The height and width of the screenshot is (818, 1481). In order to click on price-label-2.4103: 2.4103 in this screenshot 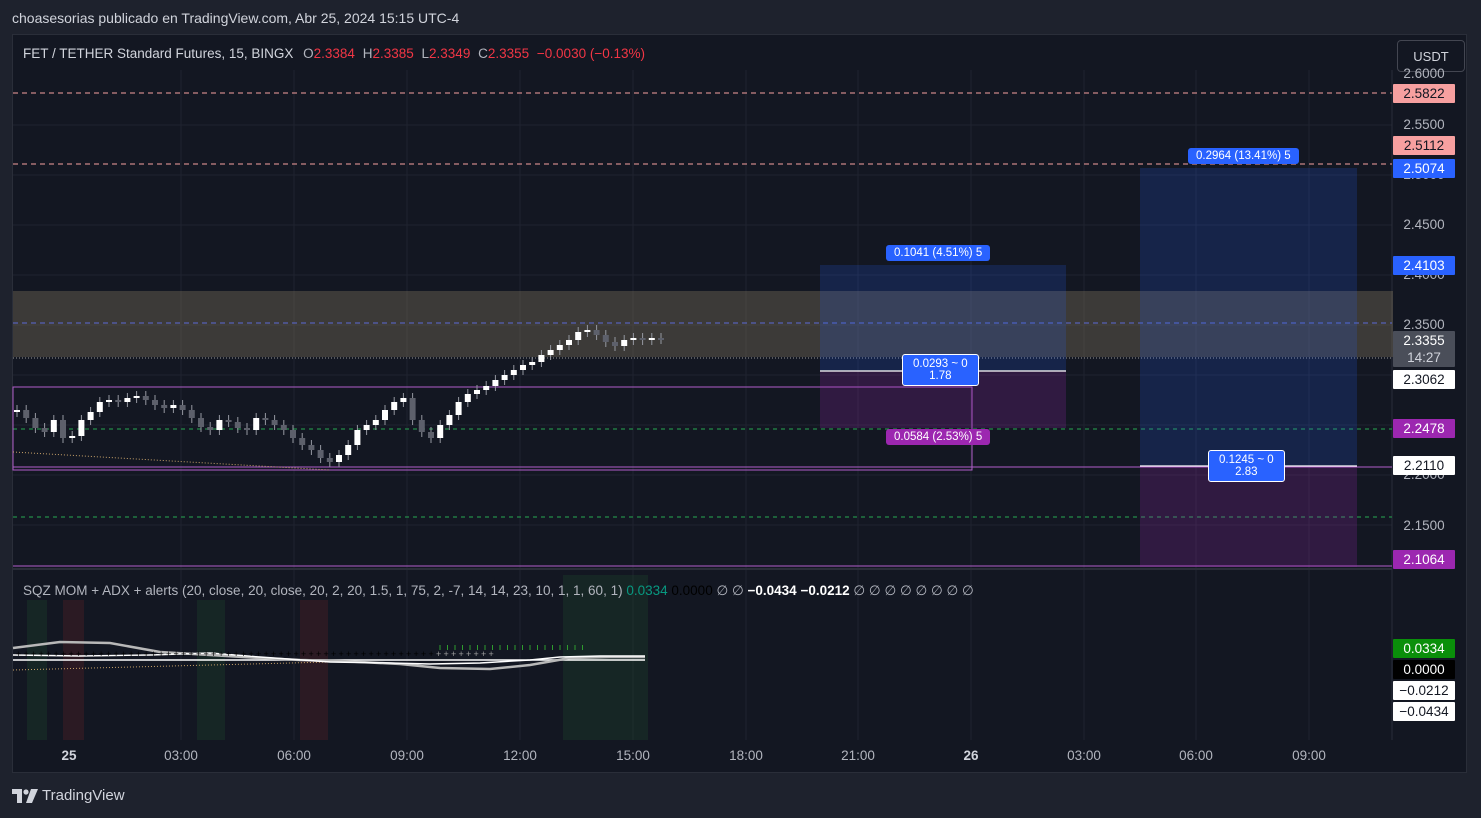, I will do `click(1424, 265)`.